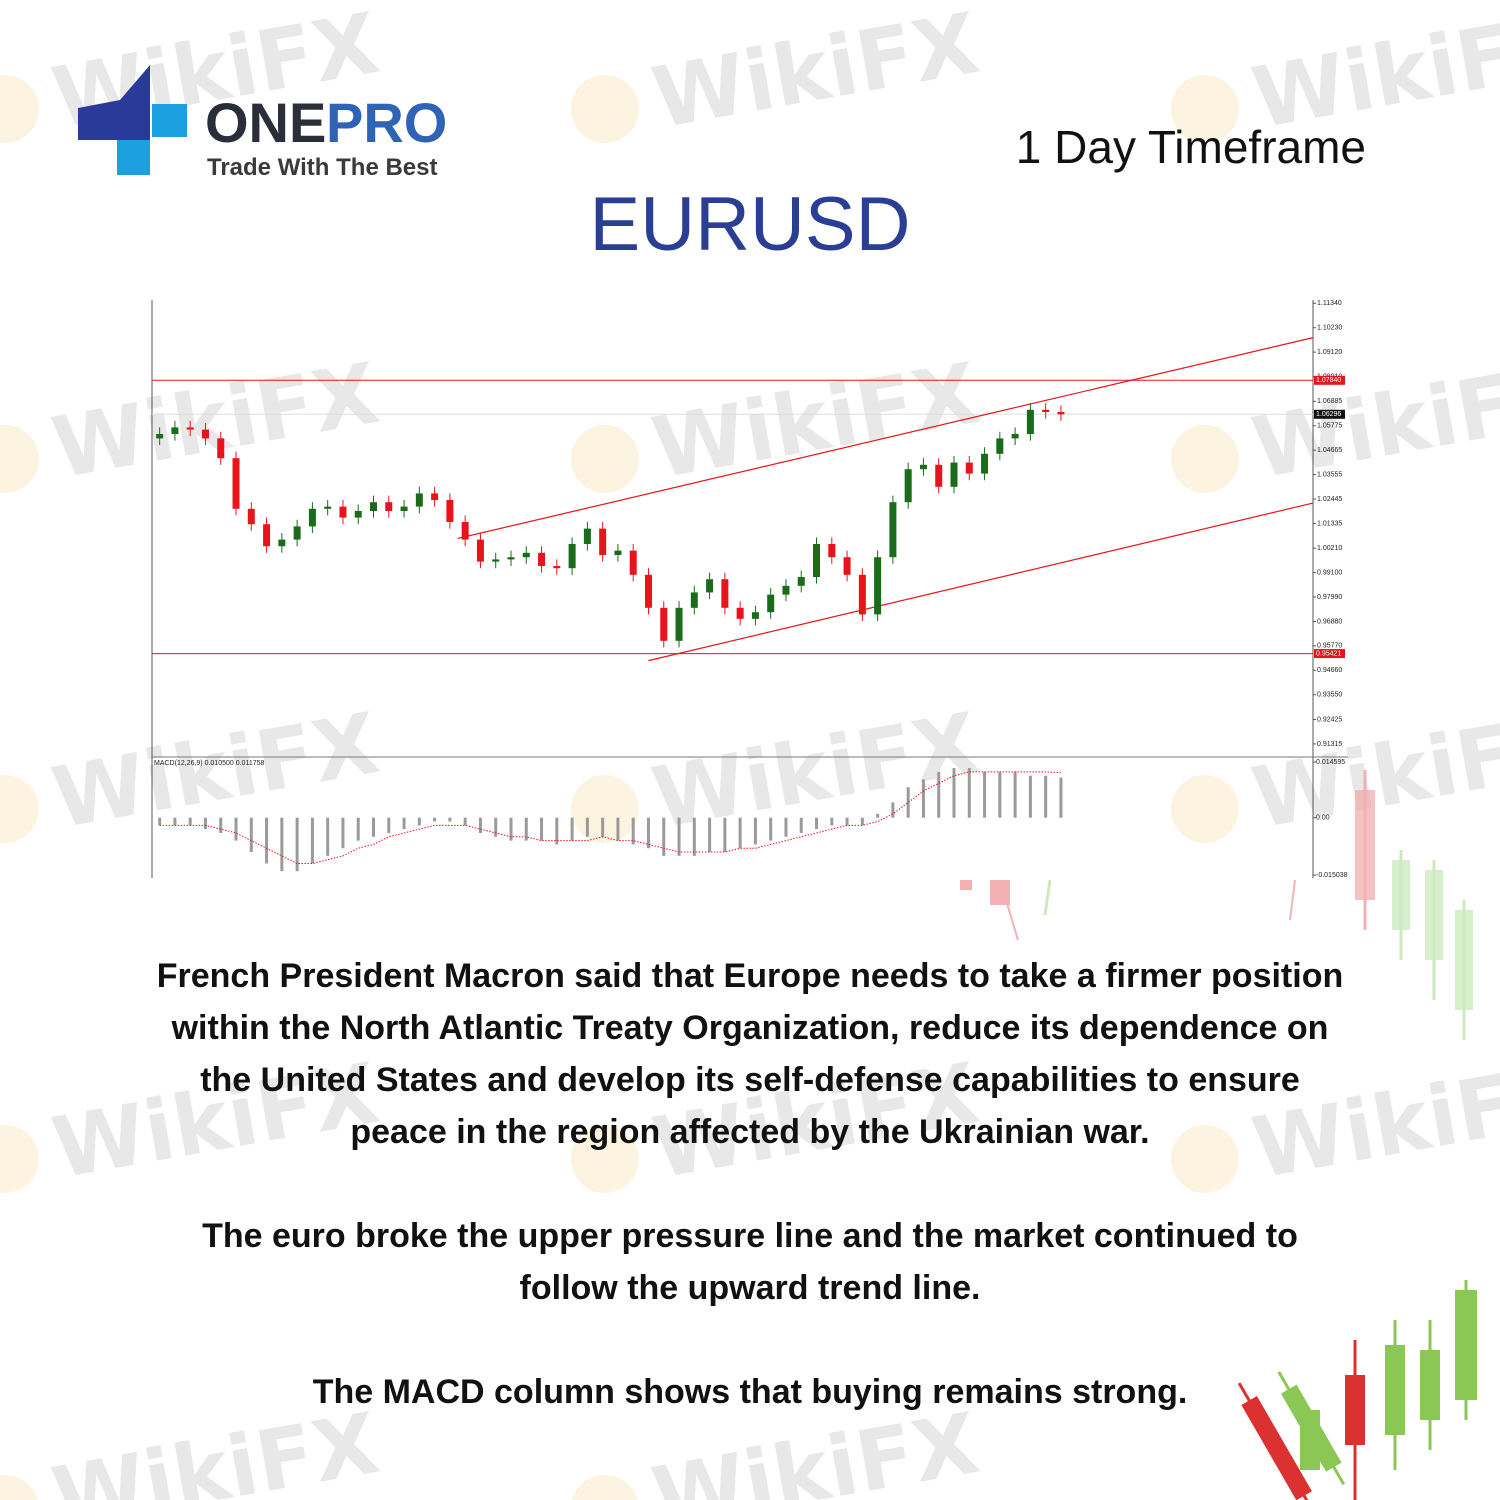 The image size is (1500, 1500). What do you see at coordinates (1329, 670) in the screenshot?
I see `y-tick-label: 0.94660` at bounding box center [1329, 670].